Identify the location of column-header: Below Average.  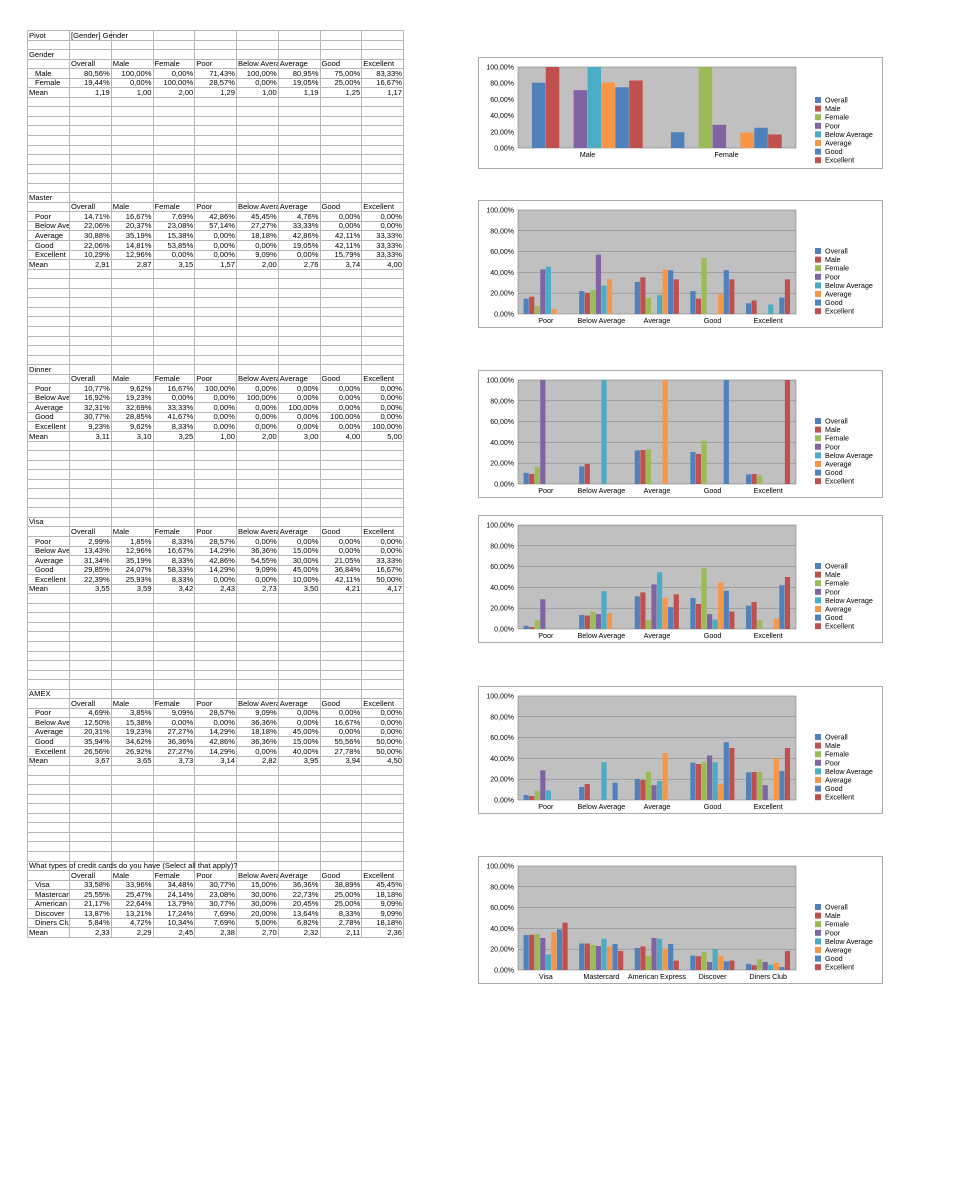
(257, 531).